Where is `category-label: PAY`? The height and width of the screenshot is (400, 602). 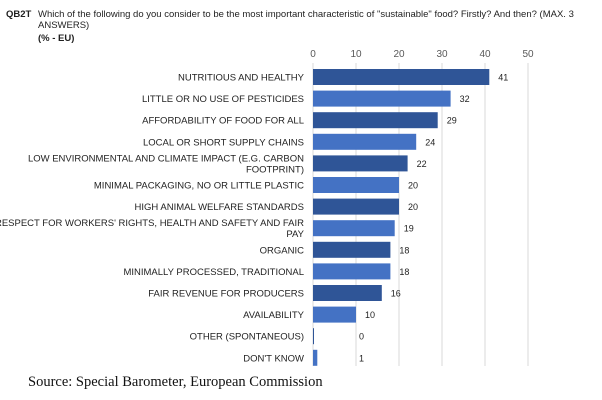
category-label: PAY is located at coordinates (295, 234).